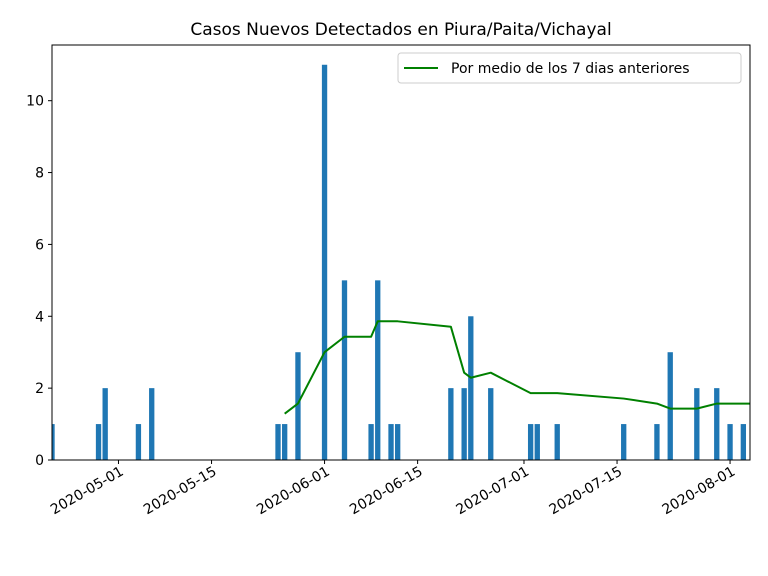 This screenshot has width=768, height=576. What do you see at coordinates (39, 174) in the screenshot?
I see `y-tick-label: 8` at bounding box center [39, 174].